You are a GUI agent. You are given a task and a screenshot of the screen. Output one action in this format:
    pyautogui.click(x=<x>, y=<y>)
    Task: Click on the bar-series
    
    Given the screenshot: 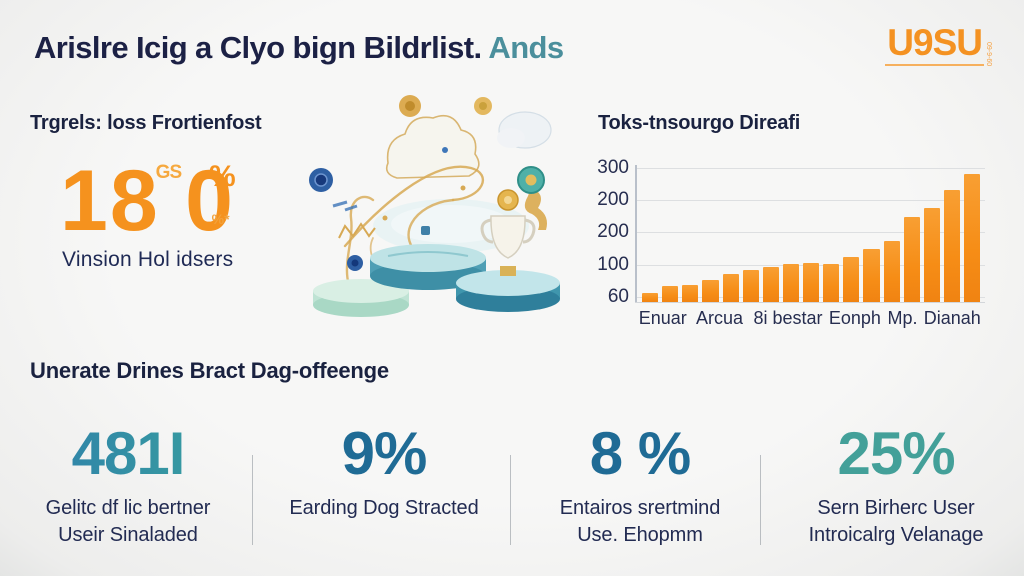 What is the action you would take?
    pyautogui.click(x=811, y=233)
    